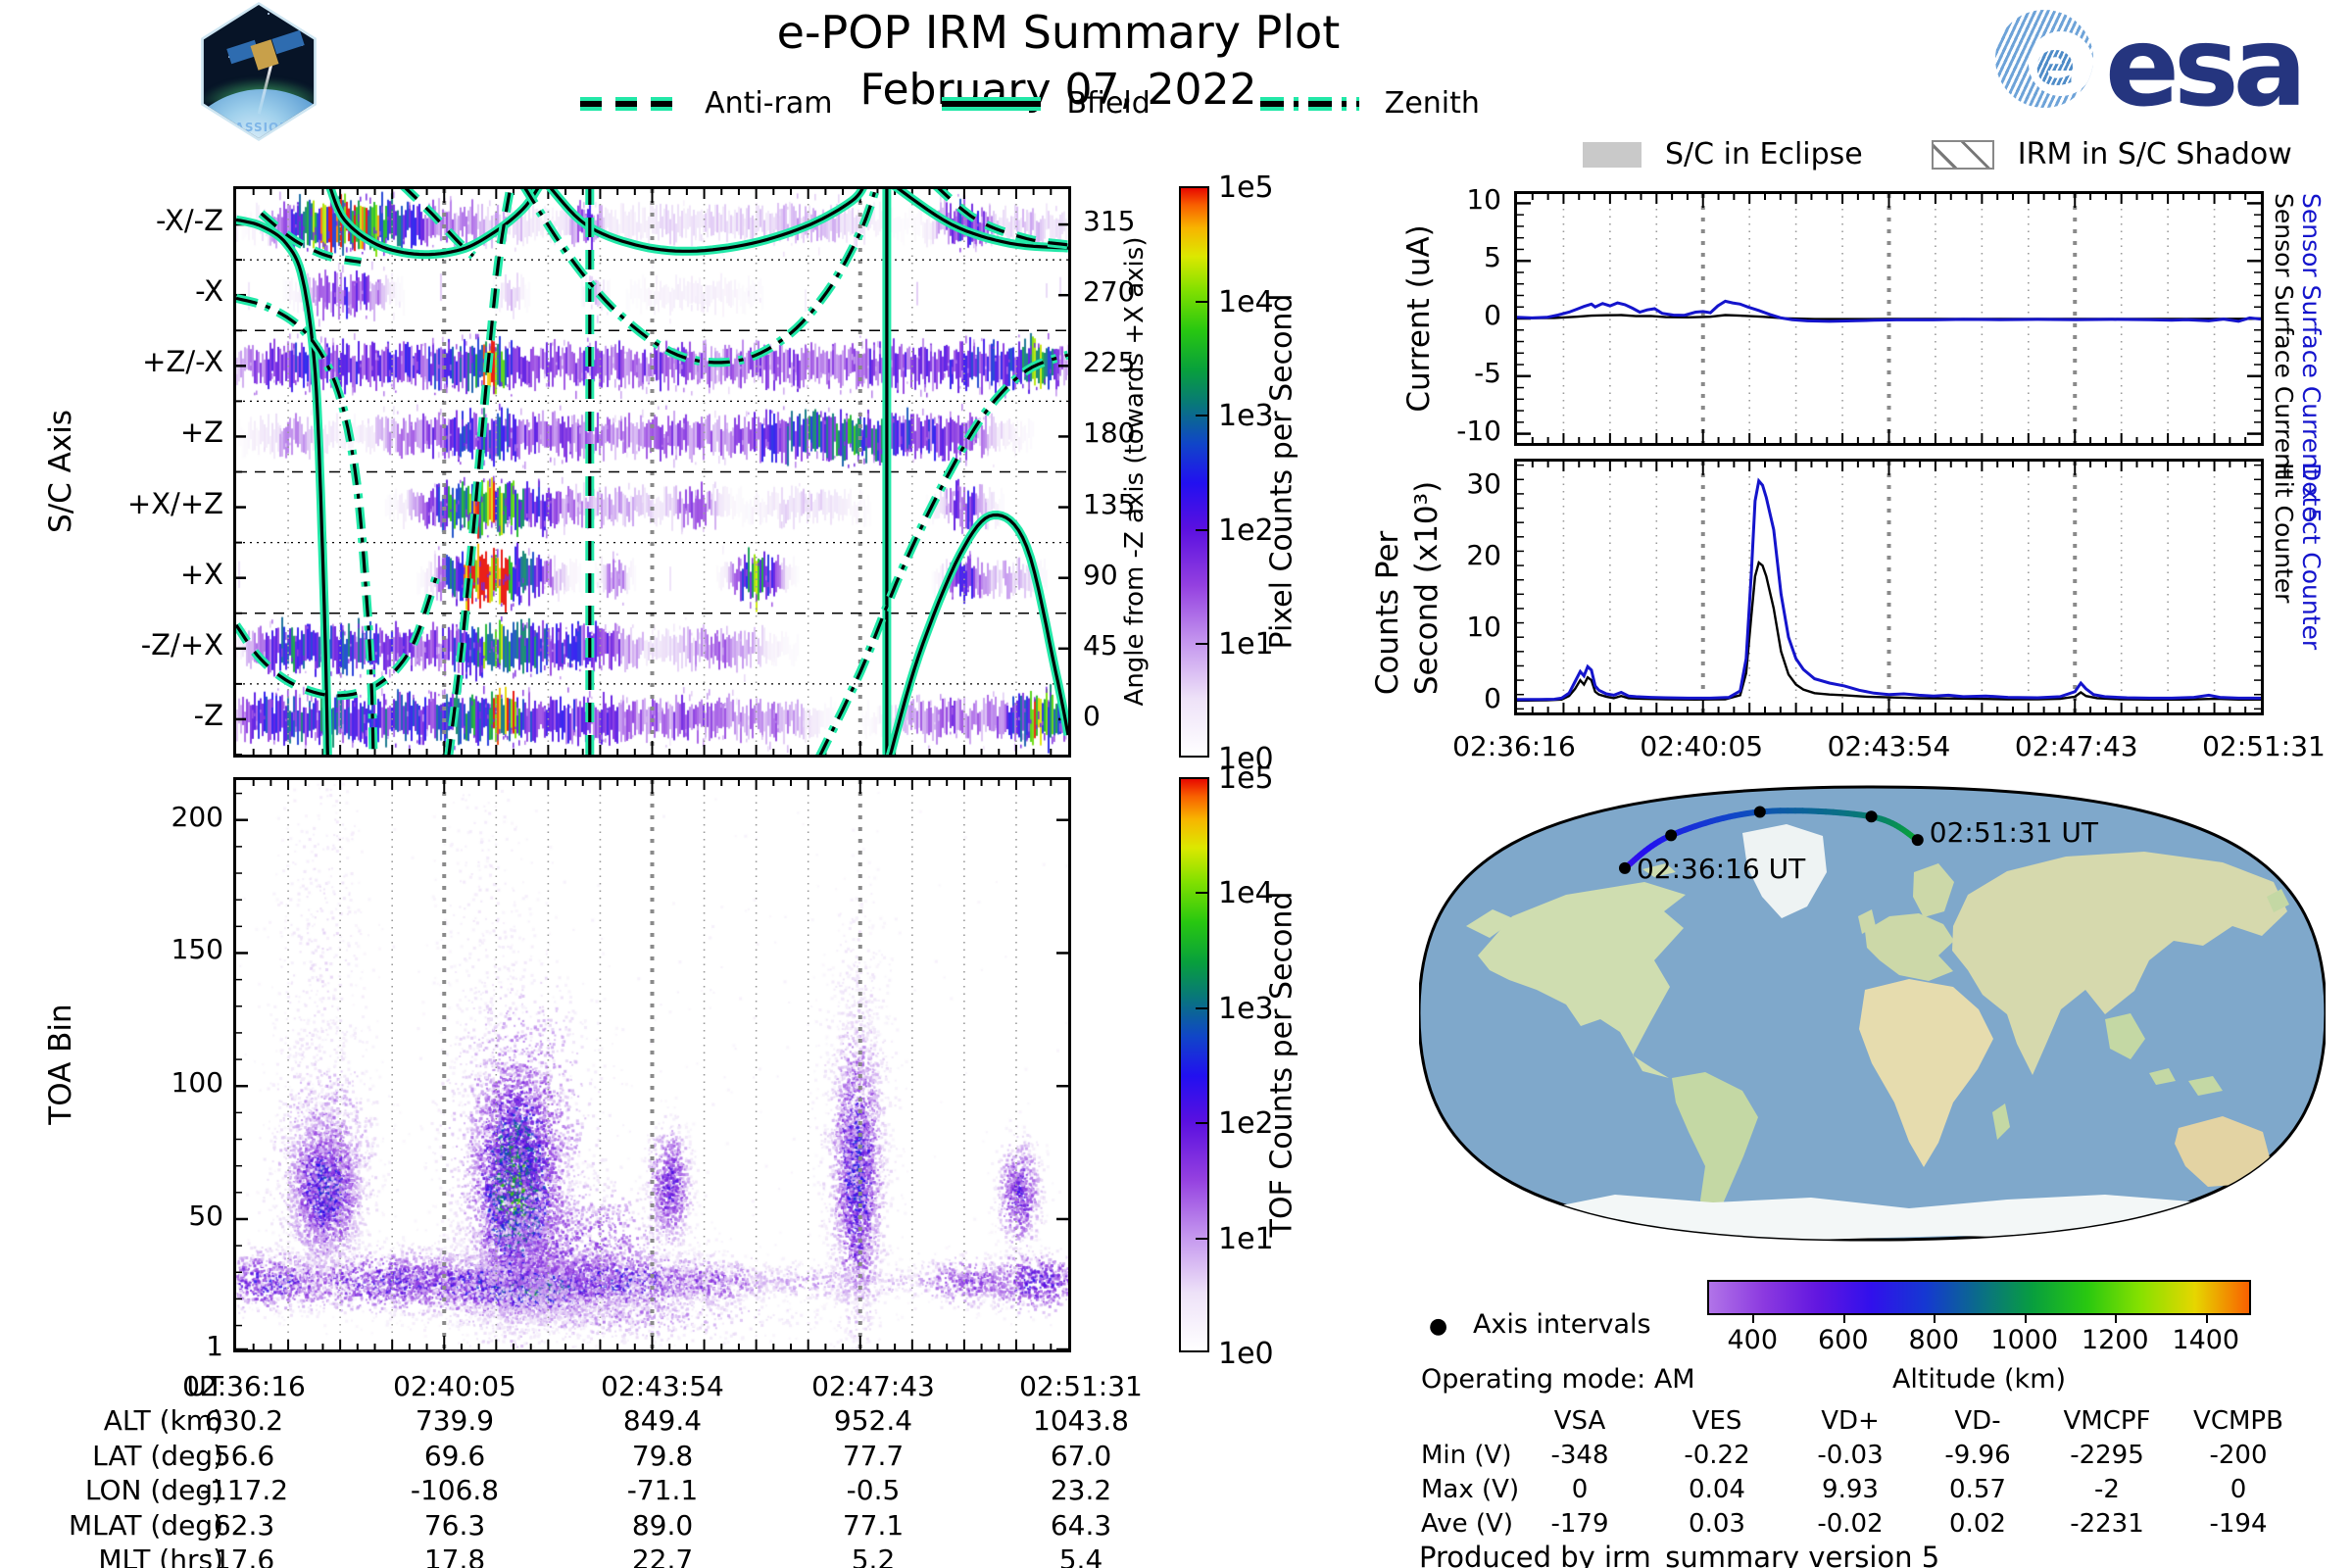 This screenshot has width=2352, height=1568. I want to click on alt-tick-label: 800, so click(1934, 1340).